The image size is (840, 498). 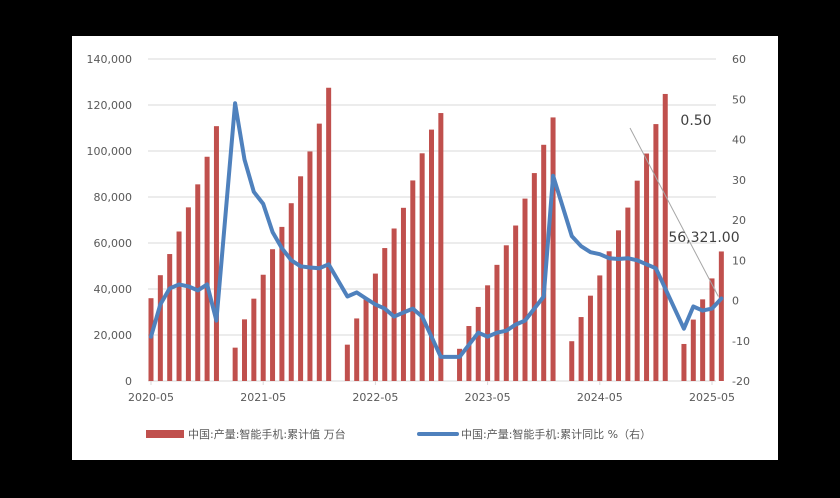 I want to click on legend-bar-swatch, so click(x=165, y=434).